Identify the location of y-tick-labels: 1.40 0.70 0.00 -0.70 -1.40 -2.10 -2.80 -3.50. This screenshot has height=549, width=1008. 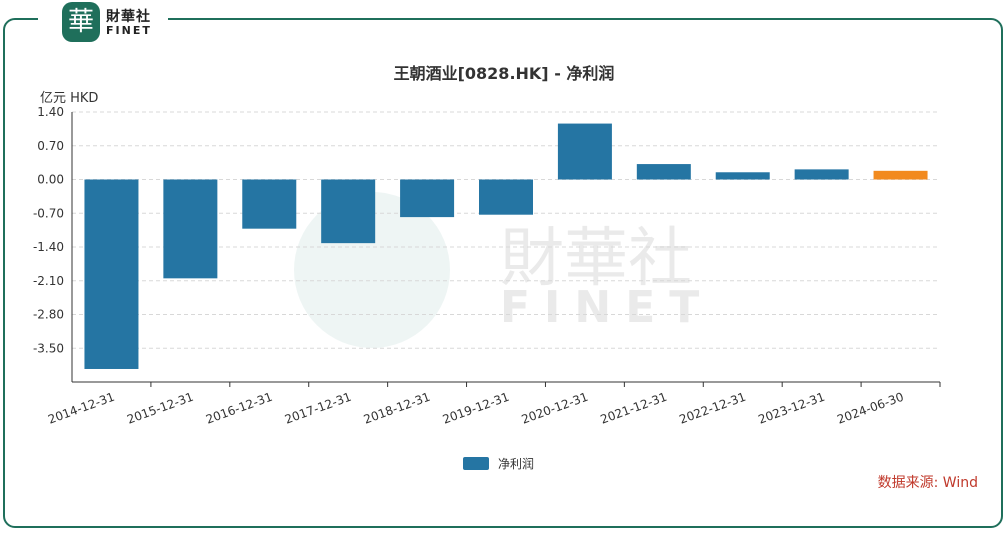
(48, 230).